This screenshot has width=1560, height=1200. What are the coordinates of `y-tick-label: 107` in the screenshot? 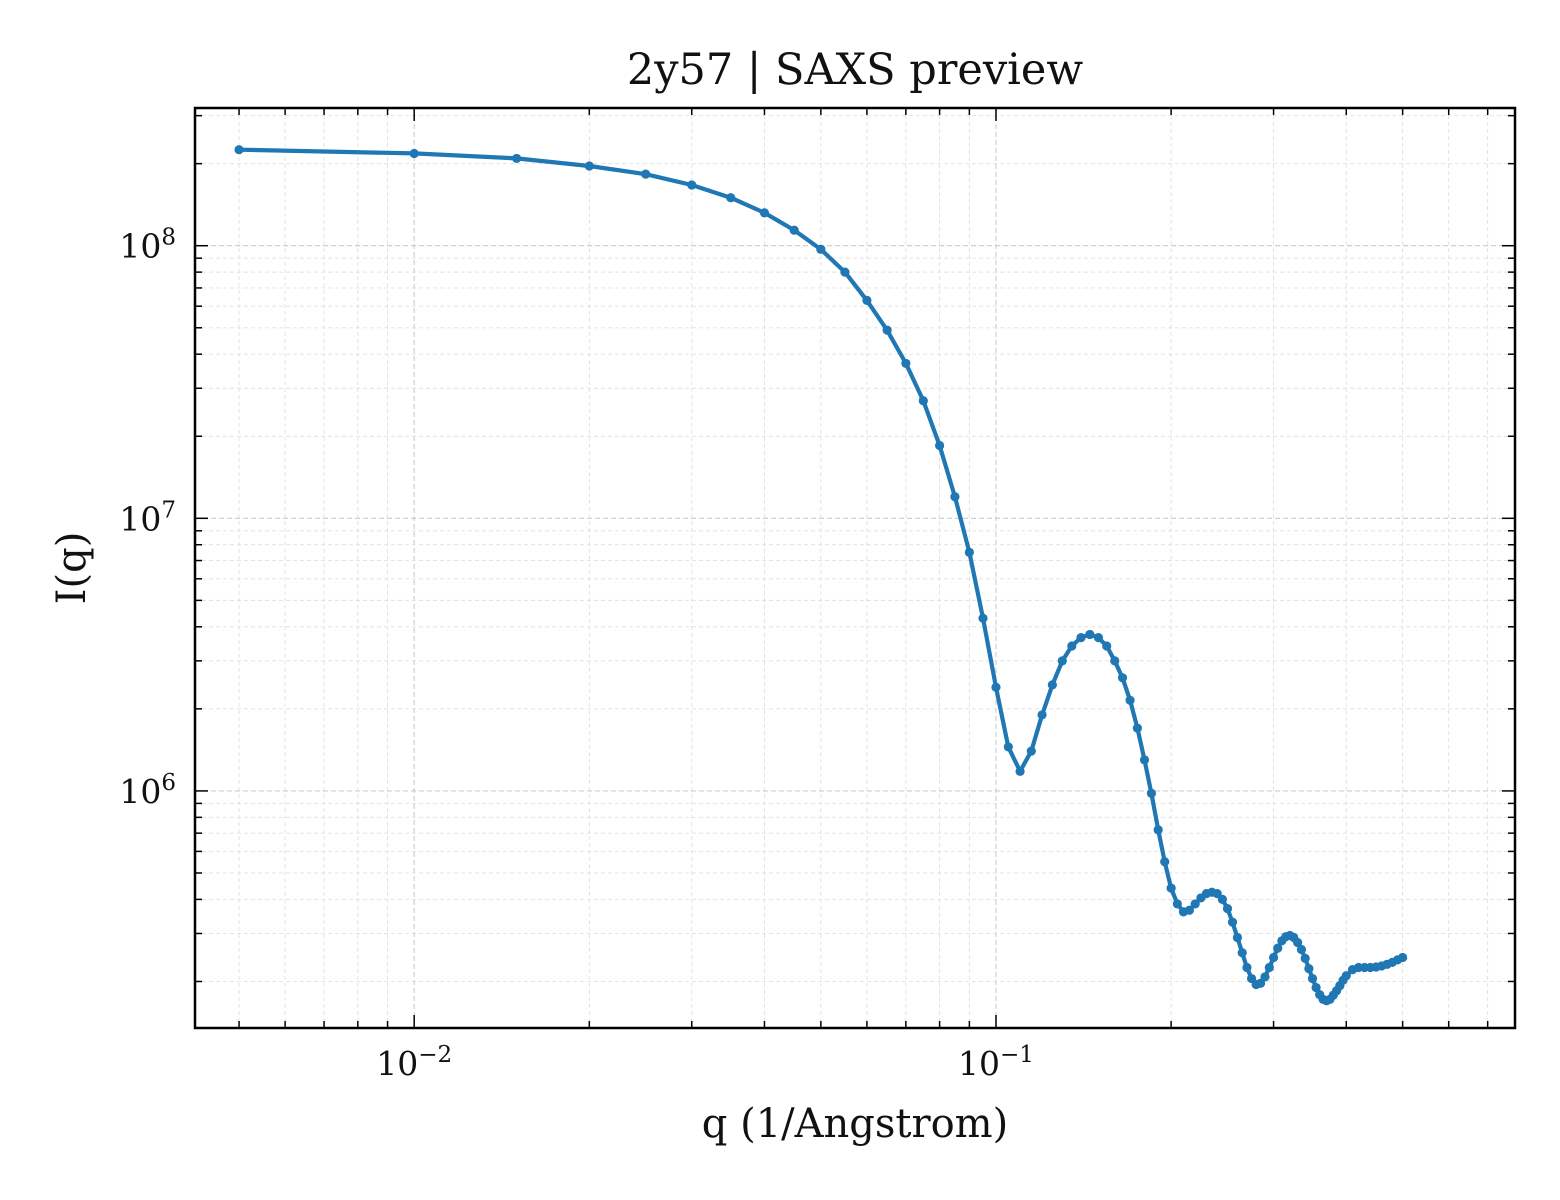 It's located at (147, 517).